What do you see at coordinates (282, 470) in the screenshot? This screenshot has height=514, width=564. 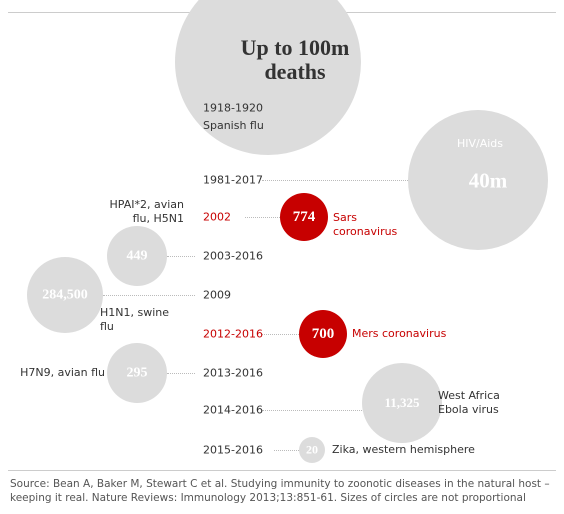 I see `source-rule` at bounding box center [282, 470].